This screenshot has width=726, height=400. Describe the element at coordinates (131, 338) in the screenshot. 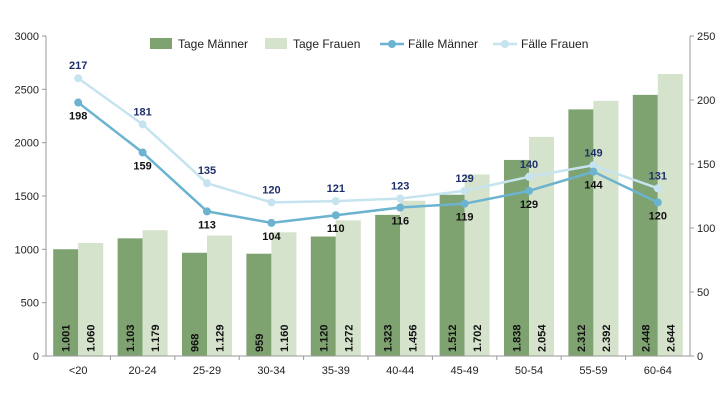

I see `bar-value-label: 1.103` at that location.